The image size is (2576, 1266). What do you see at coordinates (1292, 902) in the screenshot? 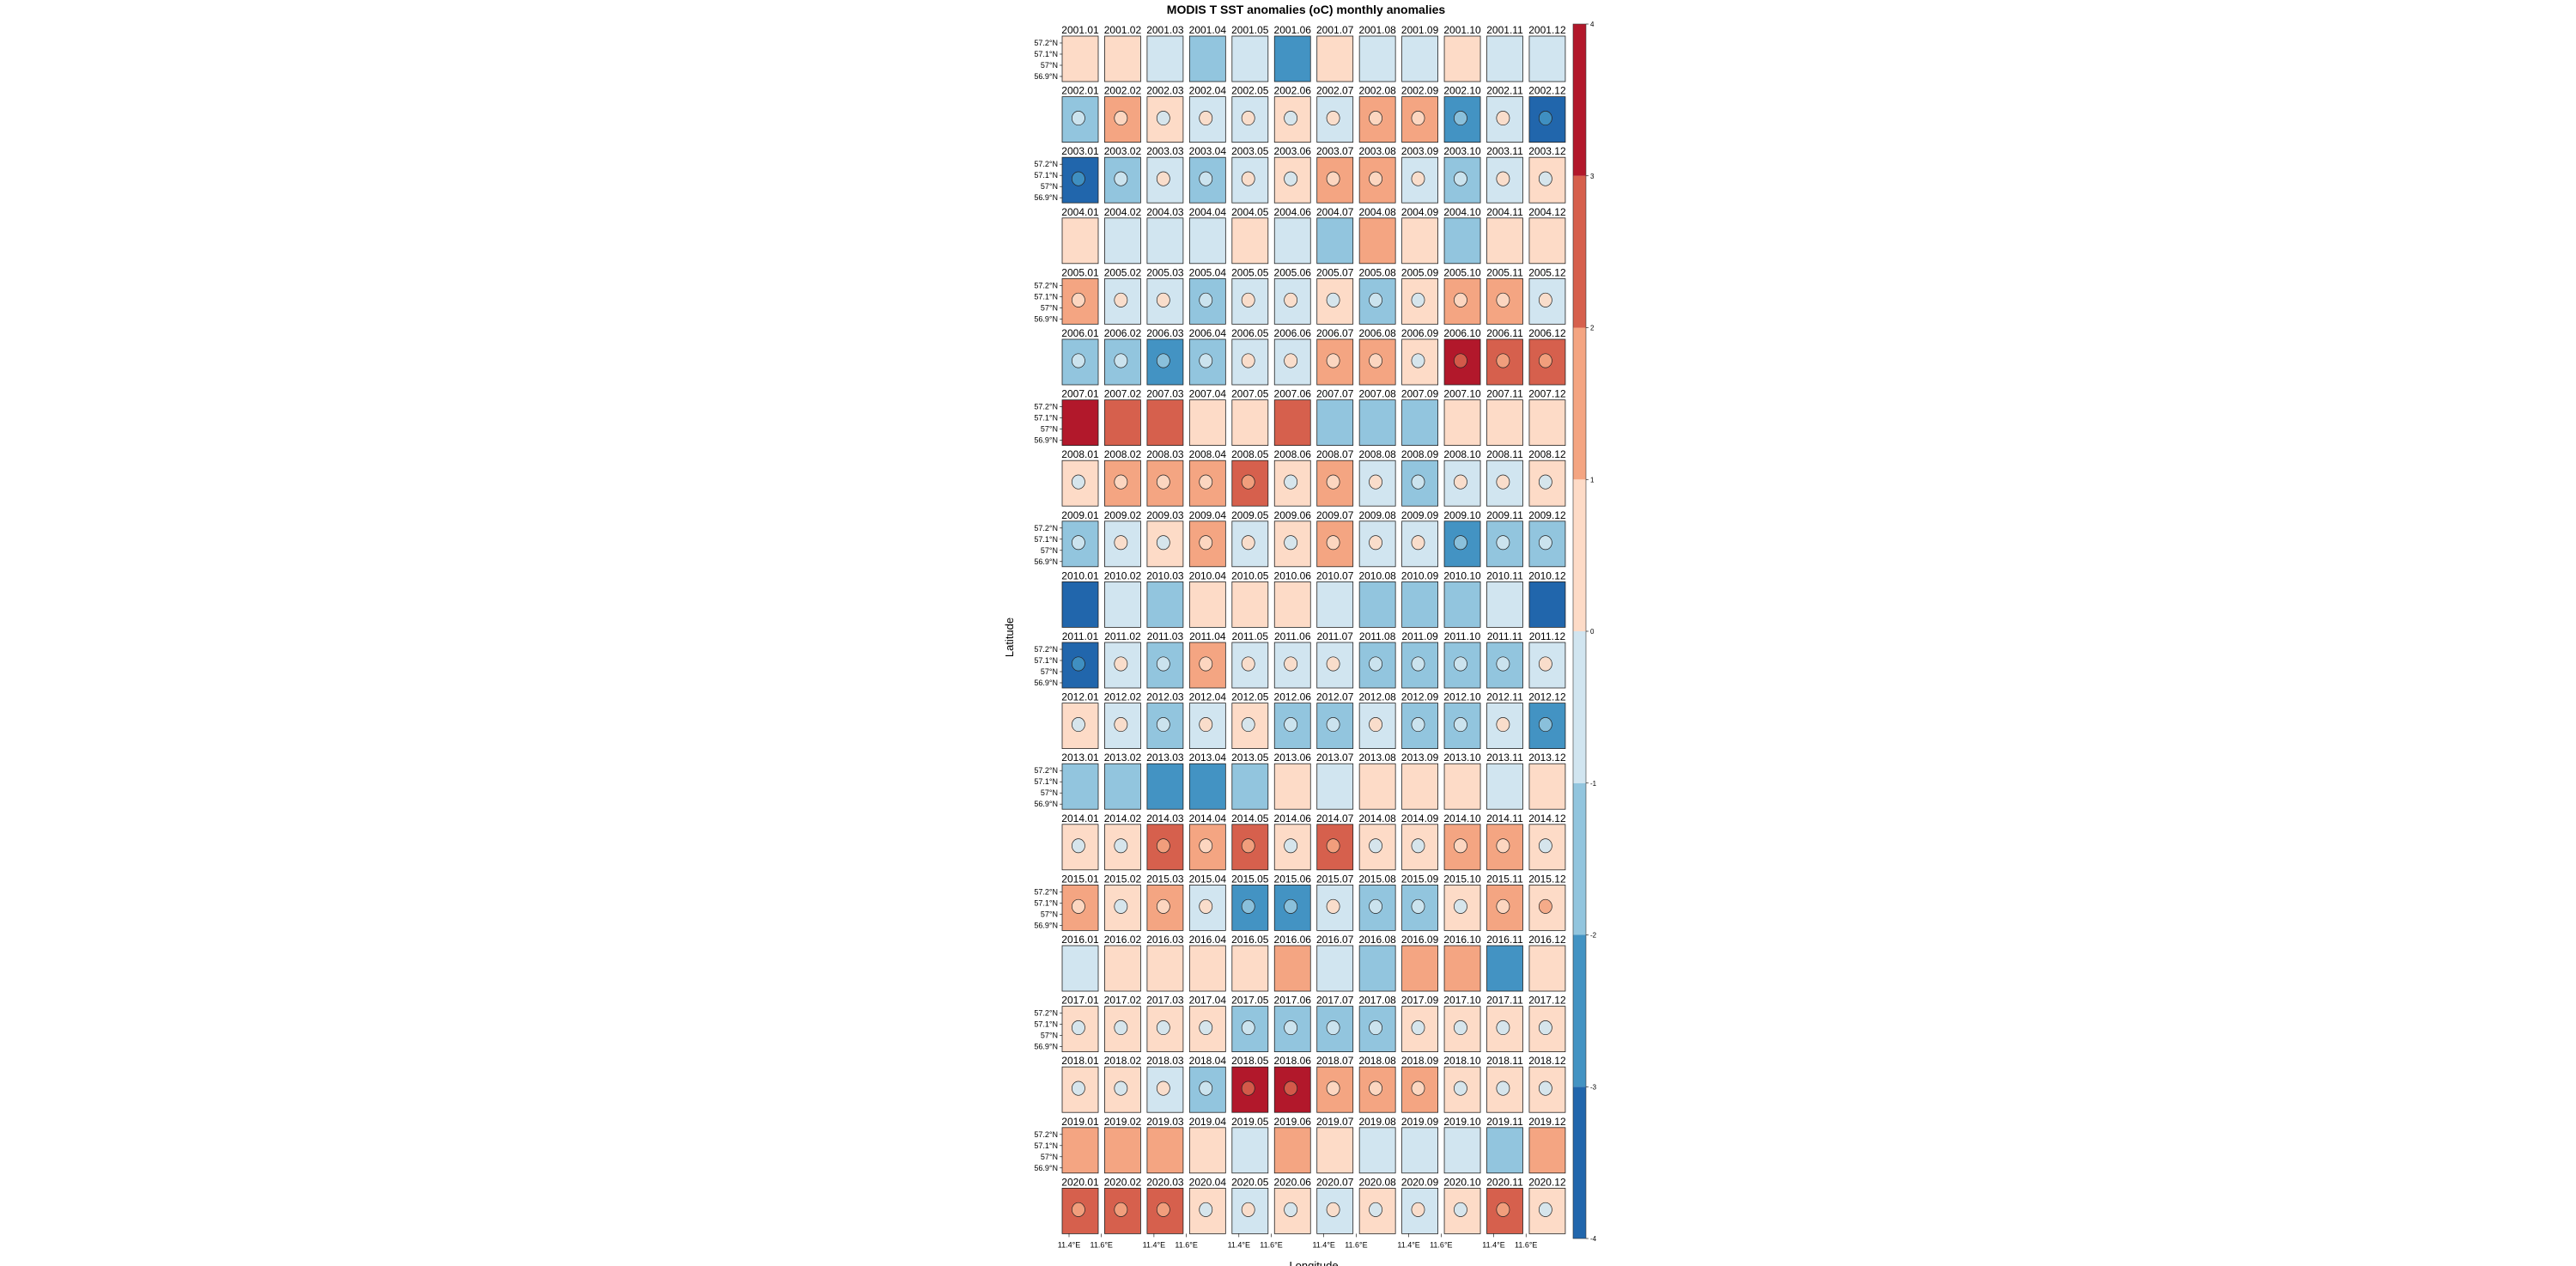
I see `map-panel: 2015.06` at bounding box center [1292, 902].